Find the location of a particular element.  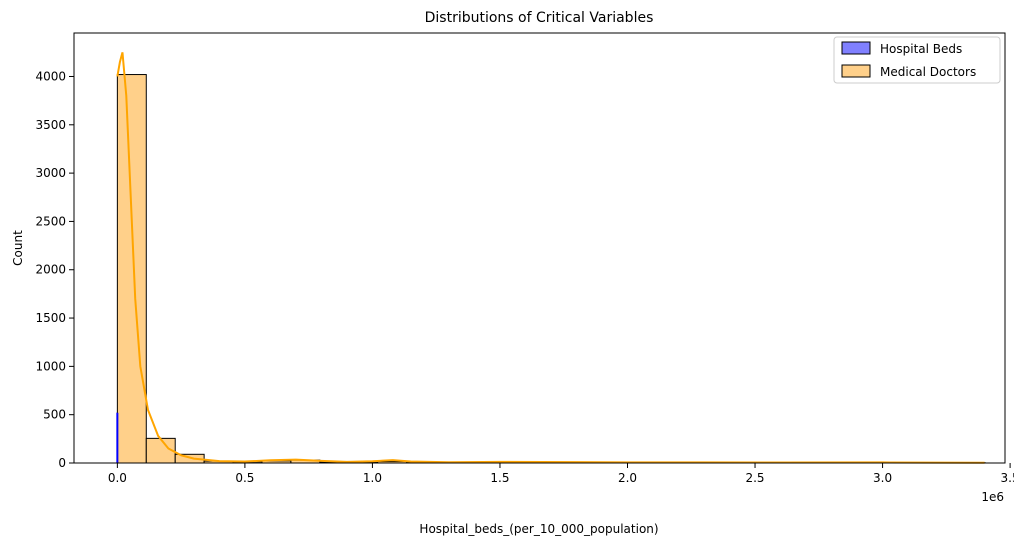

y-axis: 0 500 1000 1500 2000 2500 3000 3500 4000 is located at coordinates (54, 269).